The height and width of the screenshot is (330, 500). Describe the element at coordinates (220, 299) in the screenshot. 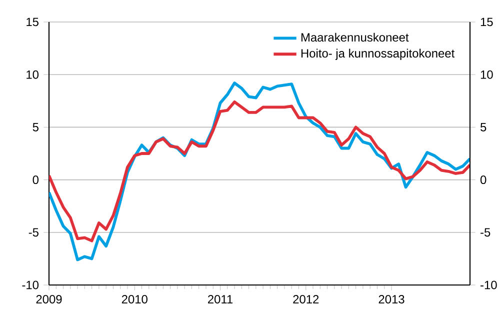

I see `x-tick-label: 2011` at that location.